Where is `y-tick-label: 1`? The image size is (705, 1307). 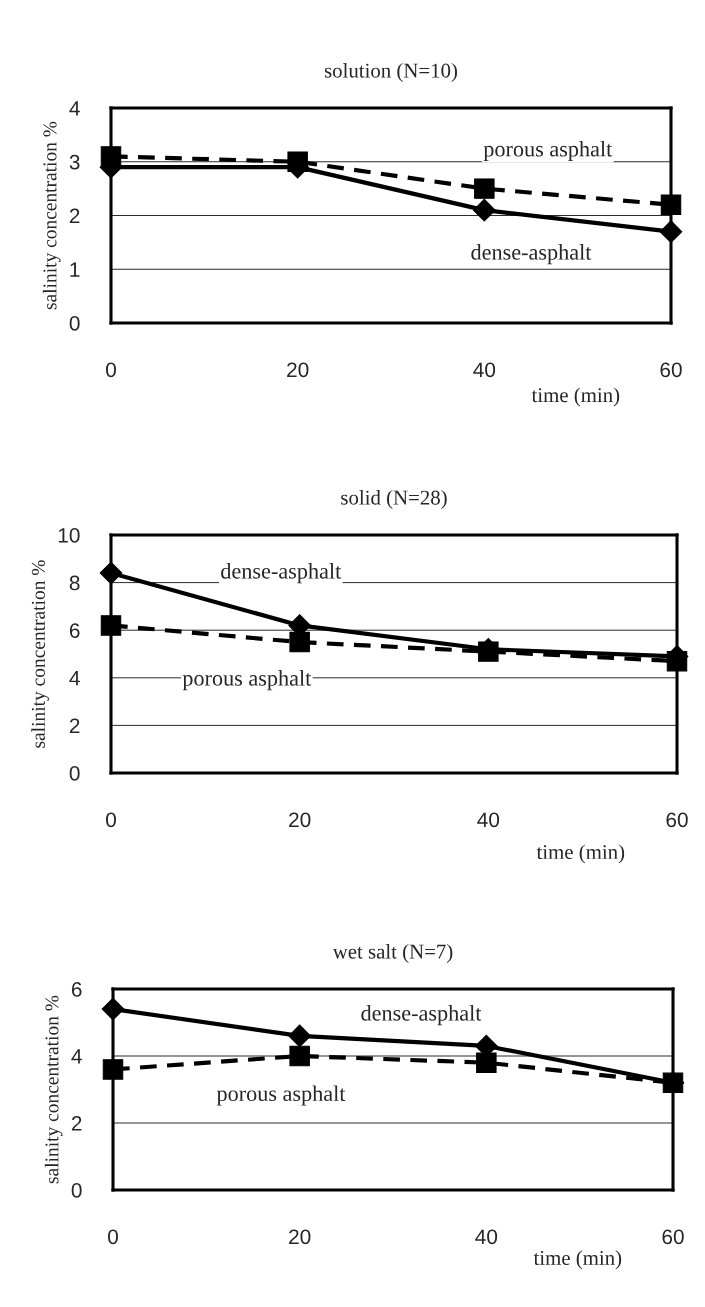
y-tick-label: 1 is located at coordinates (75, 269).